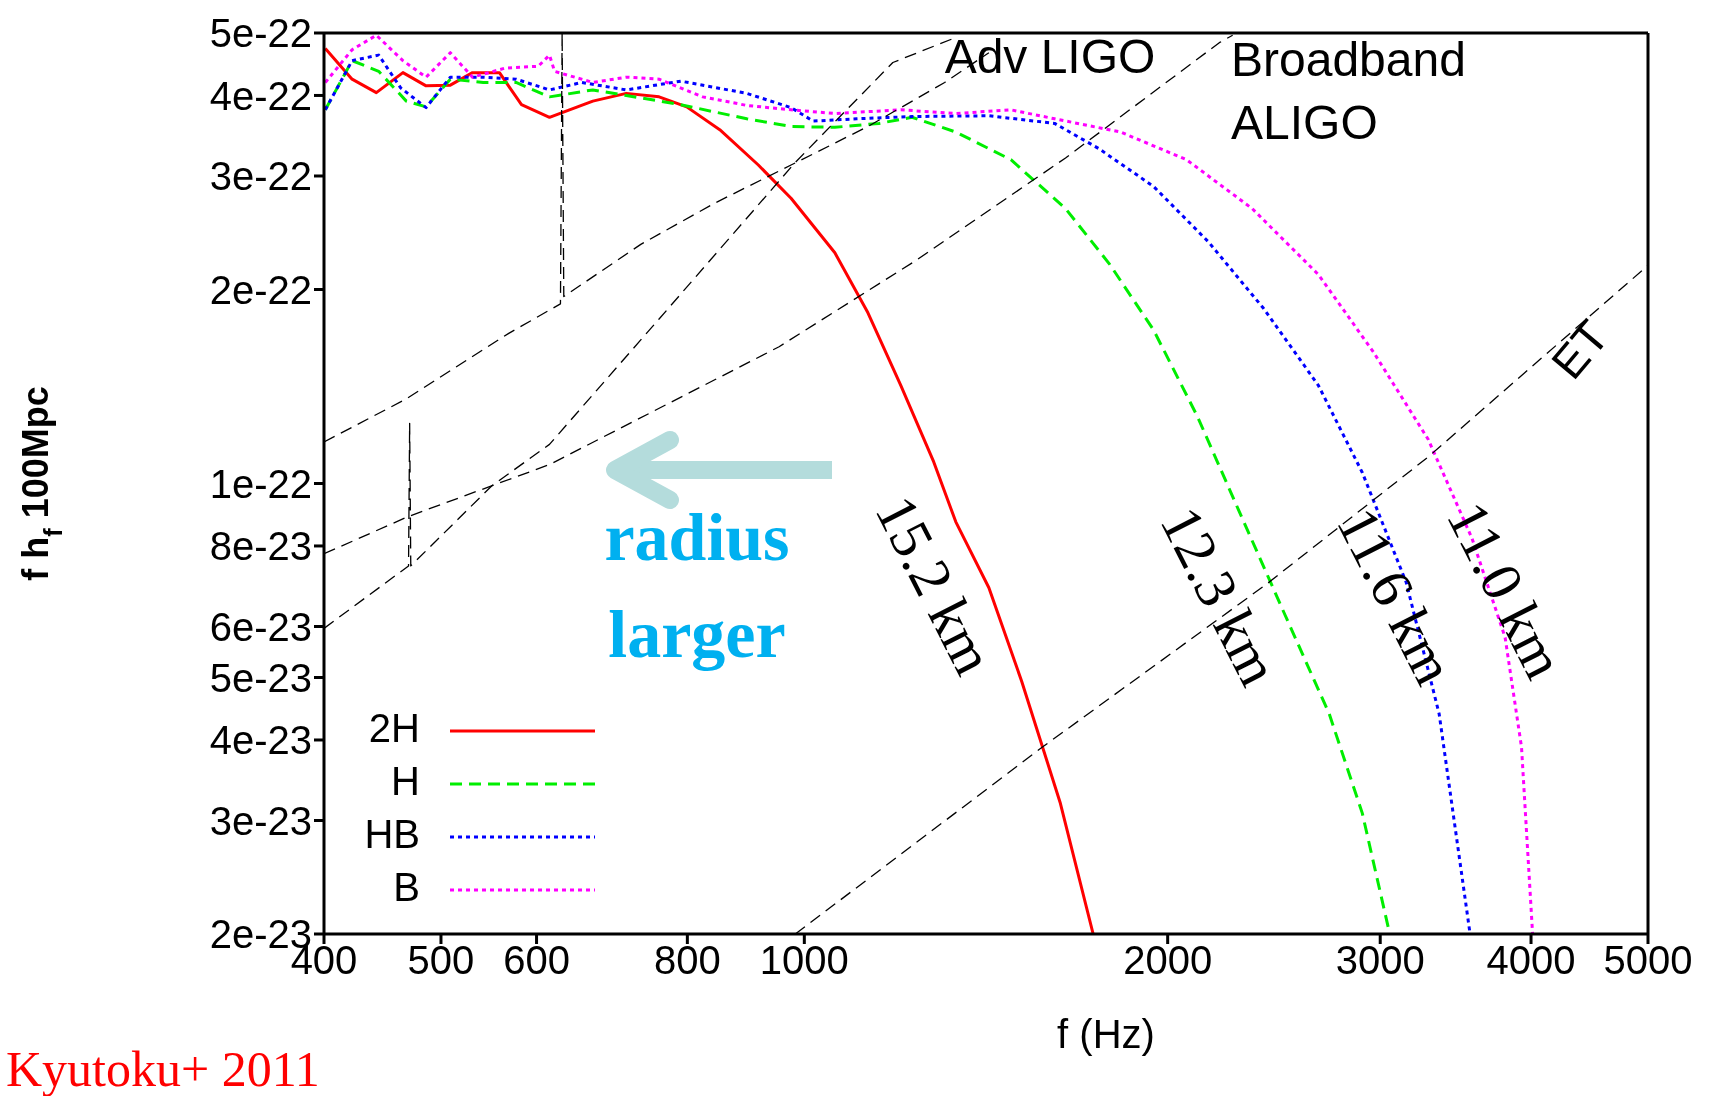 This screenshot has height=1096, width=1723. I want to click on legend-label: 2H, so click(394, 727).